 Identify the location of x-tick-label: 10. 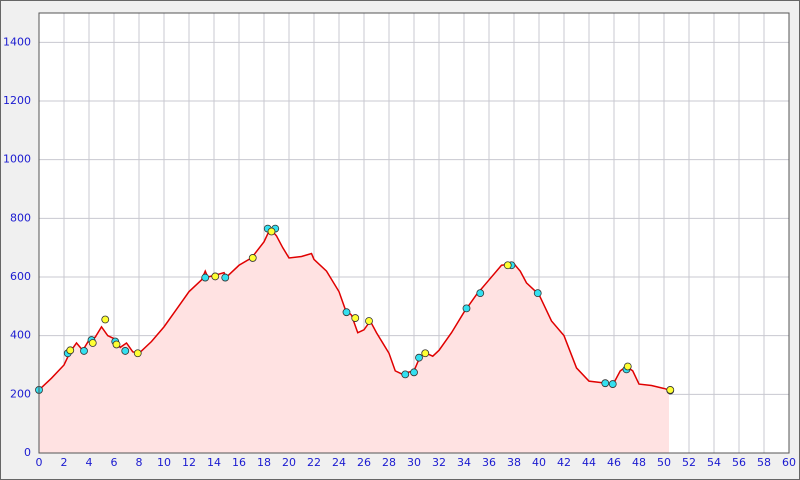
(164, 462).